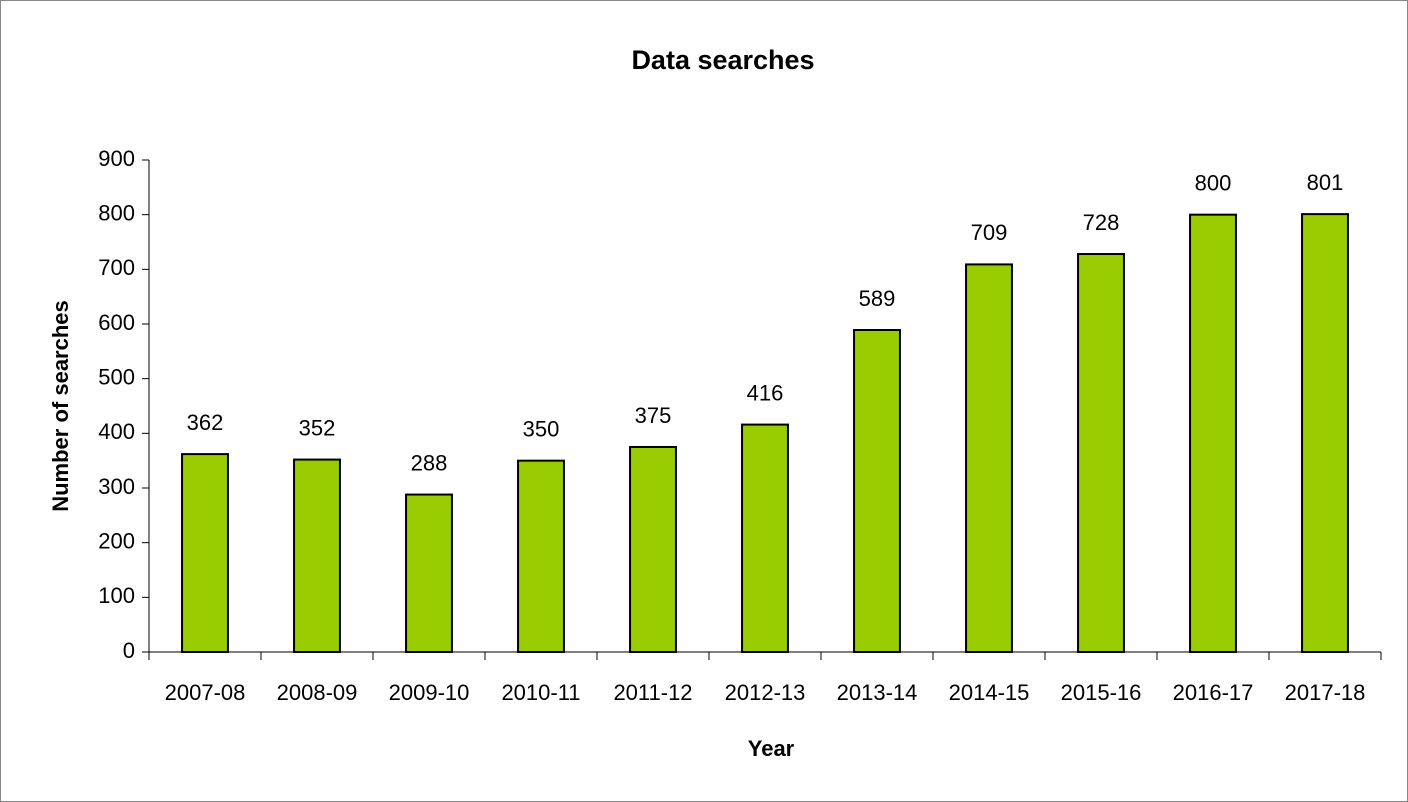 Image resolution: width=1408 pixels, height=802 pixels. What do you see at coordinates (765, 392) in the screenshot?
I see `data-label: 416` at bounding box center [765, 392].